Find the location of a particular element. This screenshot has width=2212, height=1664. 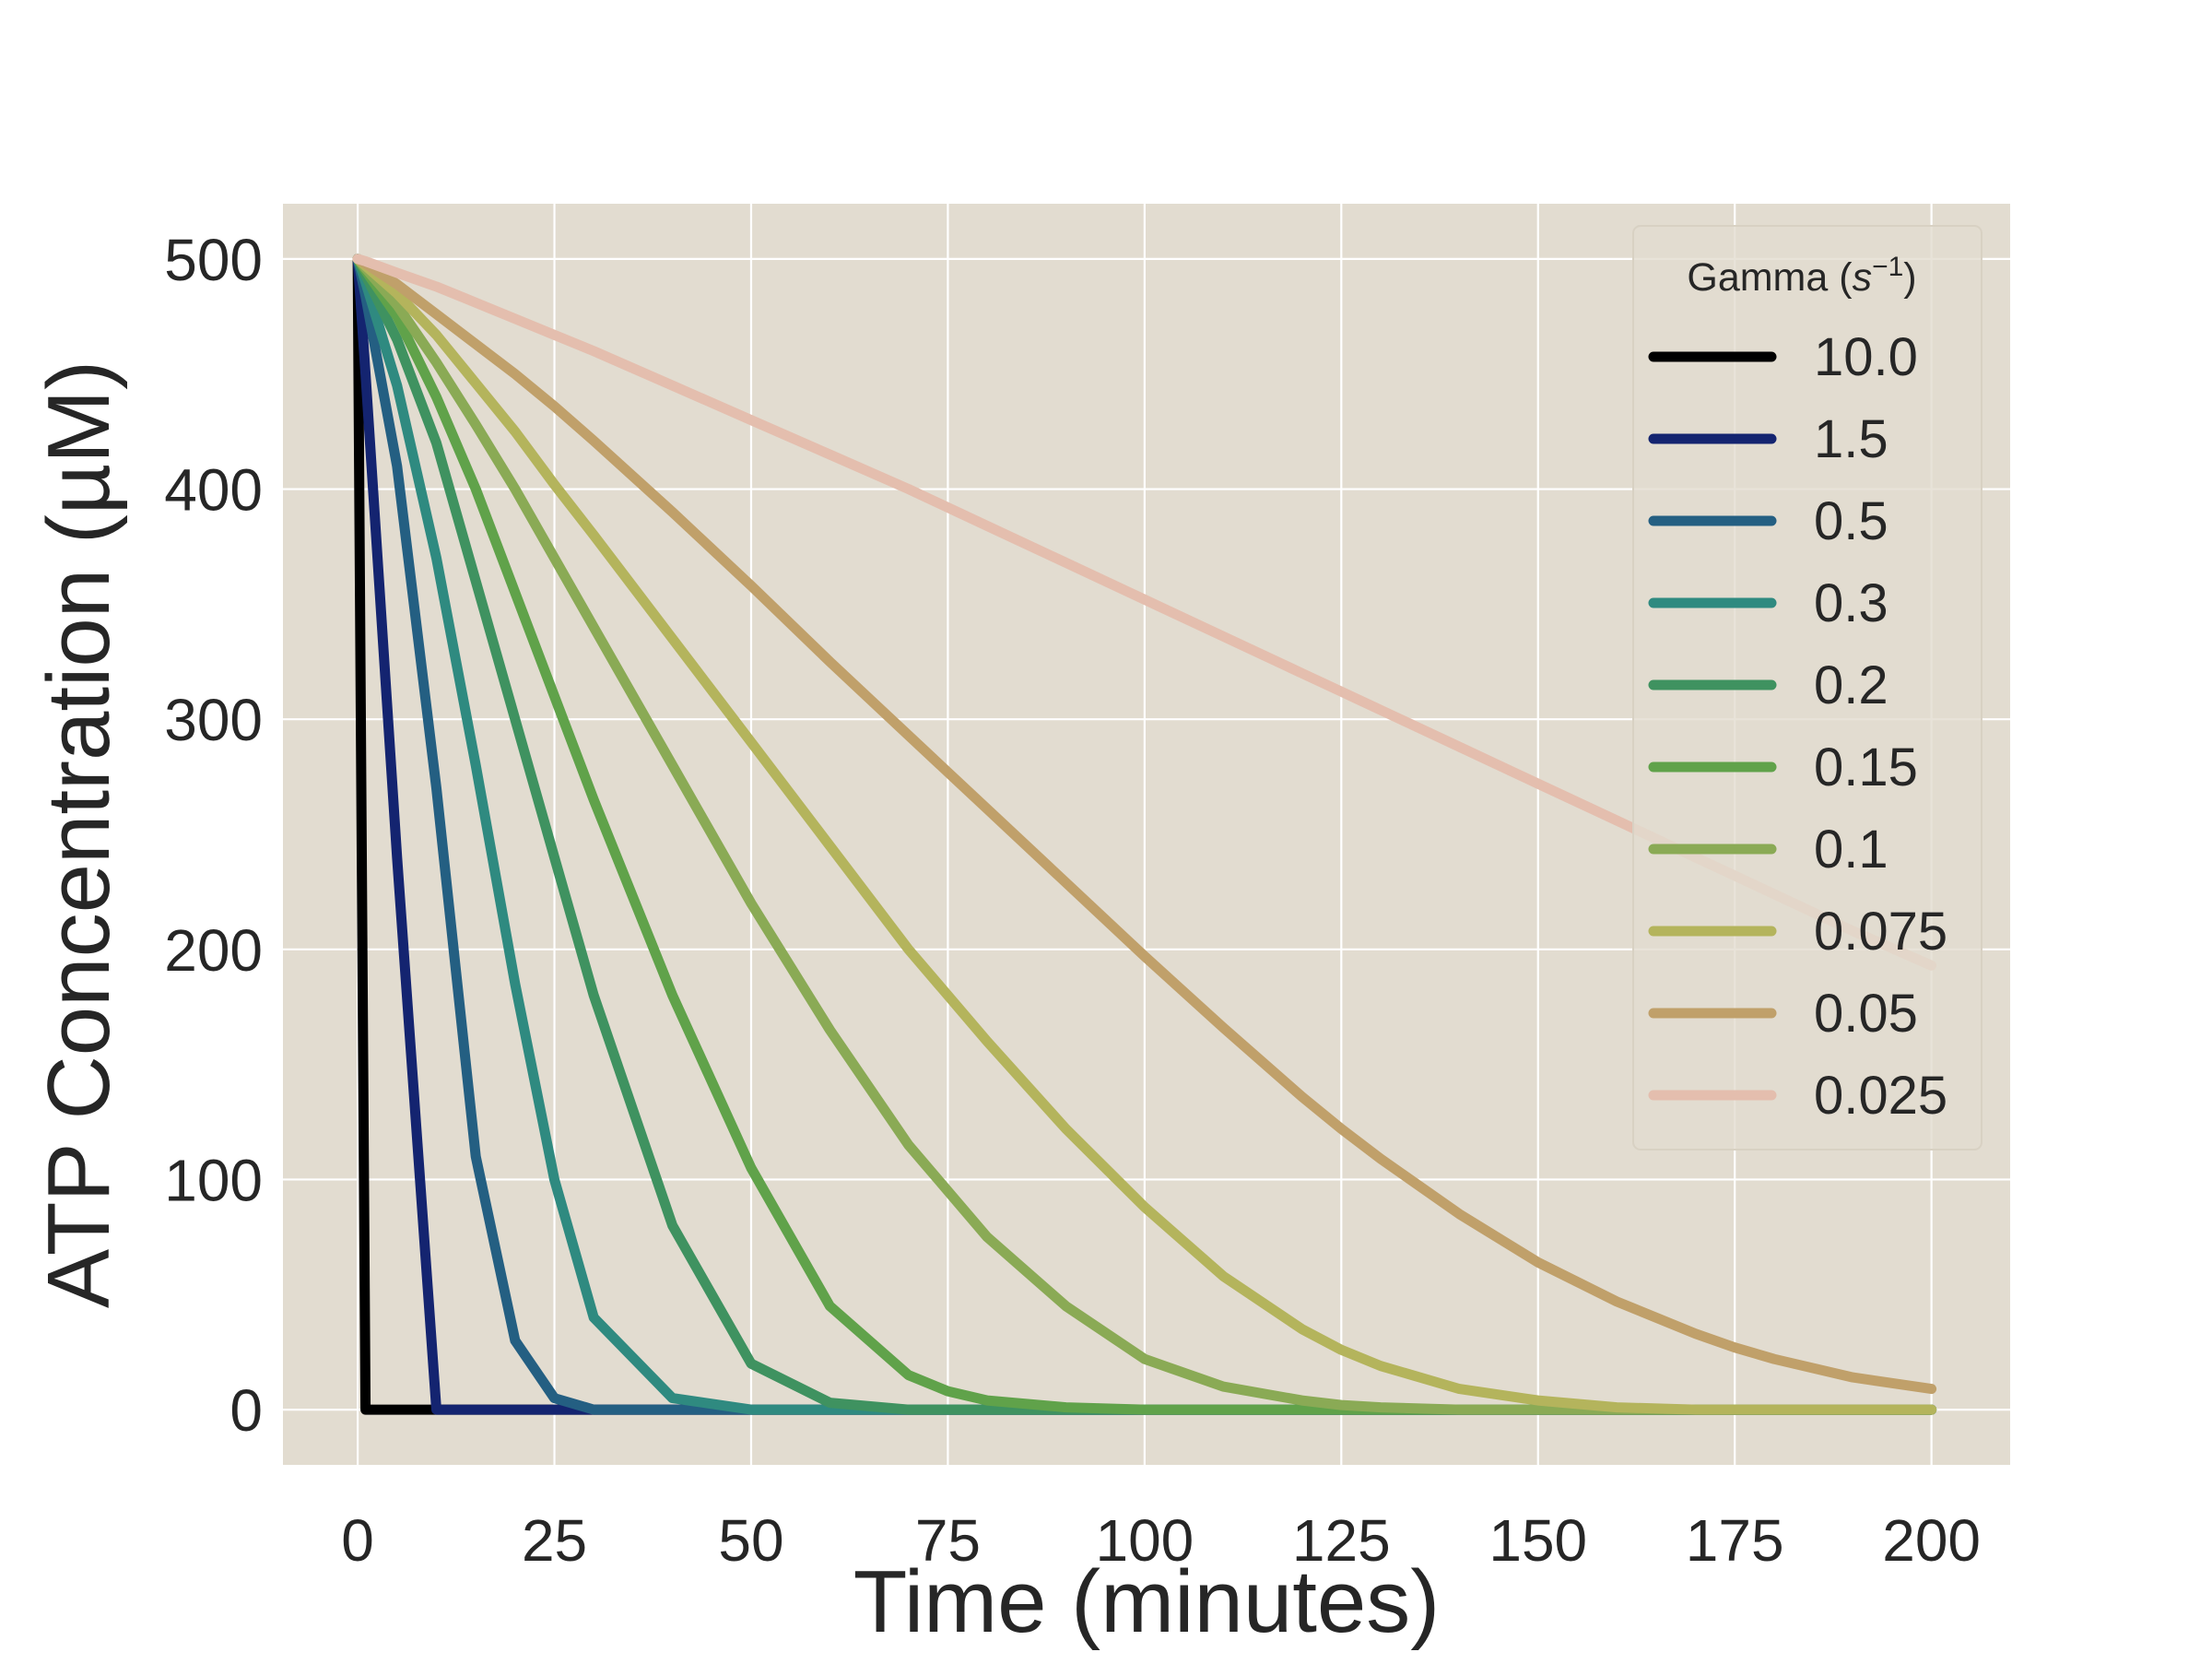

legend-label: 0.05 is located at coordinates (1866, 1014).